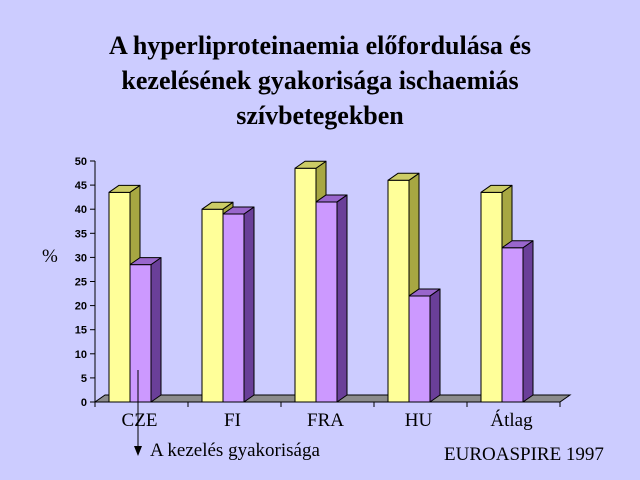  Describe the element at coordinates (140, 420) in the screenshot. I see `x-tick-label: CZE` at that location.